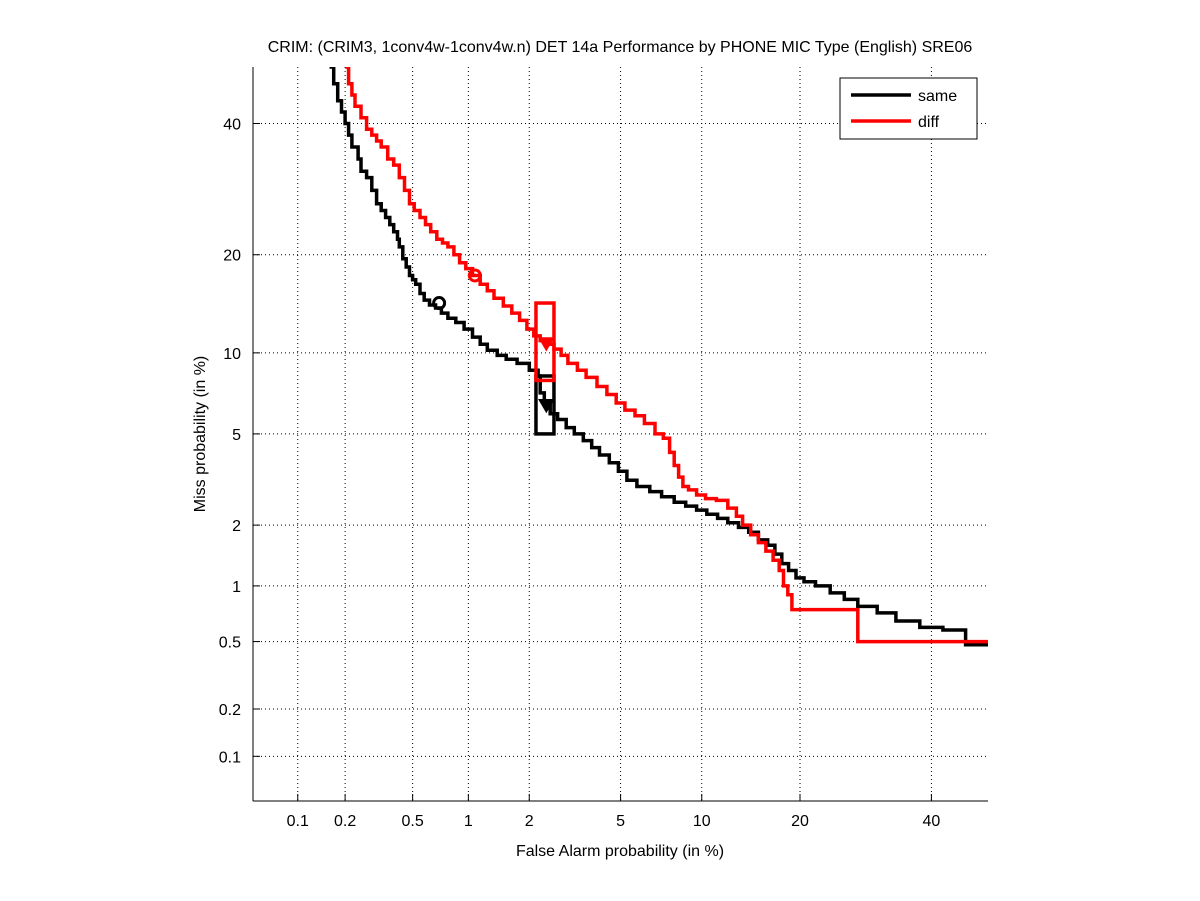  I want to click on y-tick-label: 10, so click(232, 354).